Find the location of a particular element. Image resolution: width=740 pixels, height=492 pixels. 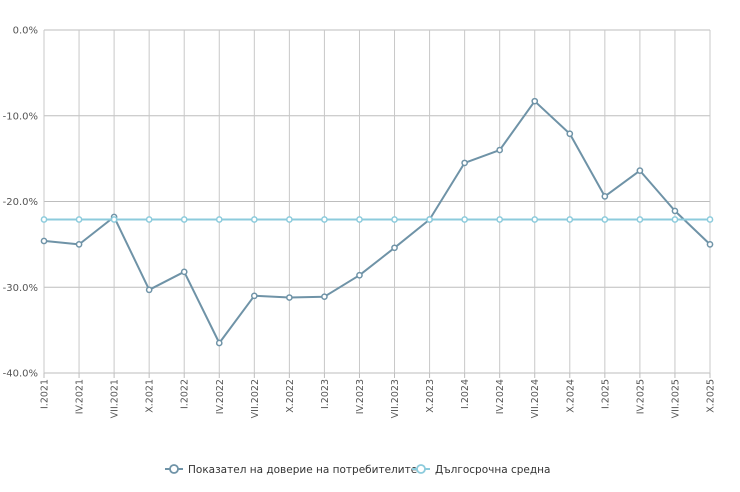

y-tick-label: -20.0% is located at coordinates (20, 202).